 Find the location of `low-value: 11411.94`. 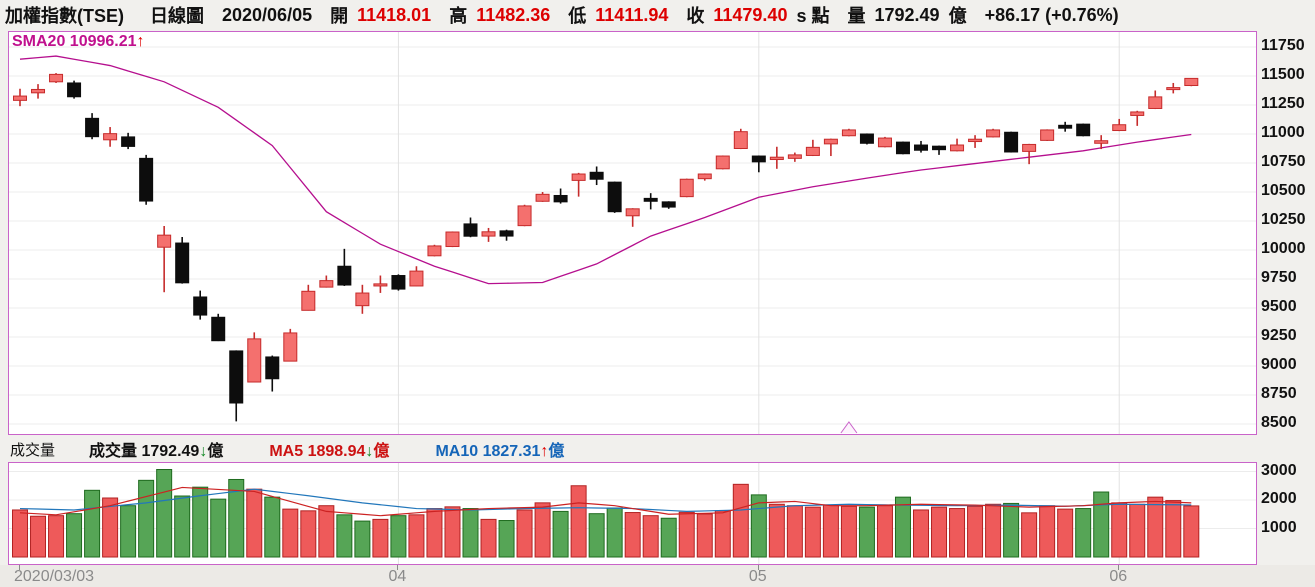

low-value: 11411.94 is located at coordinates (632, 14).